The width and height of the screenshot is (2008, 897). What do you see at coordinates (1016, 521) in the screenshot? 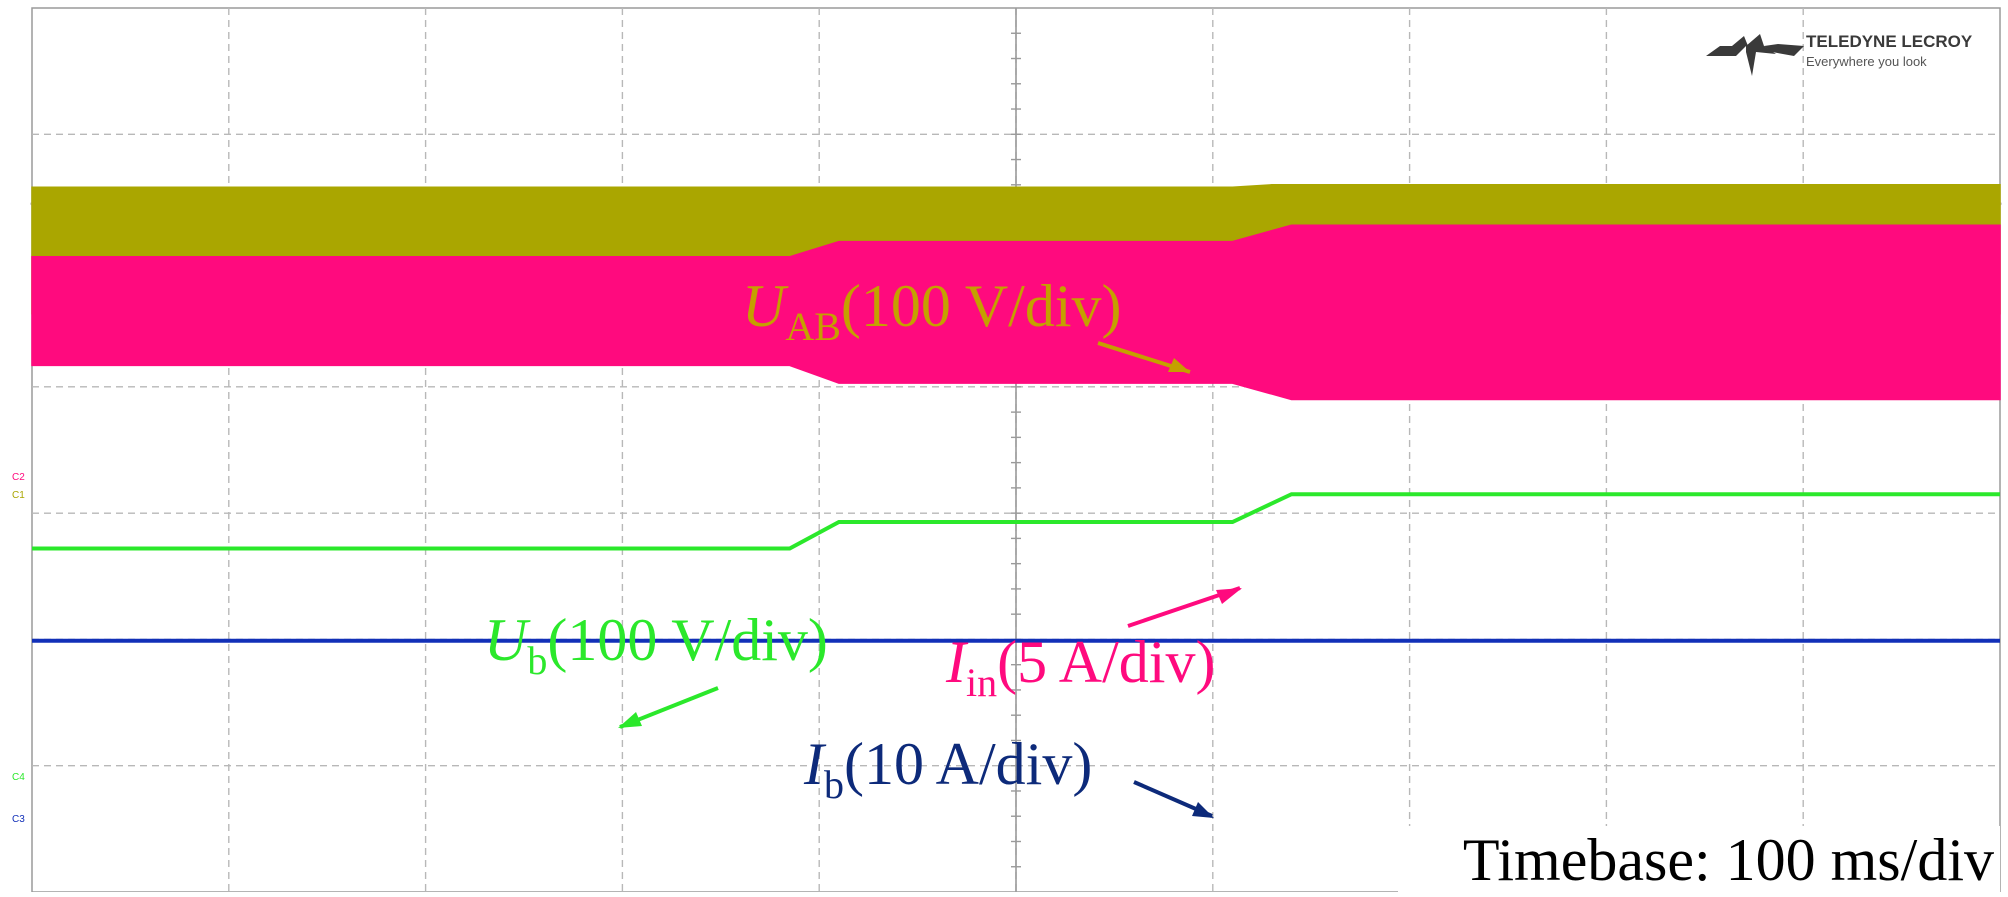
I see `trace-u-b-line` at bounding box center [1016, 521].